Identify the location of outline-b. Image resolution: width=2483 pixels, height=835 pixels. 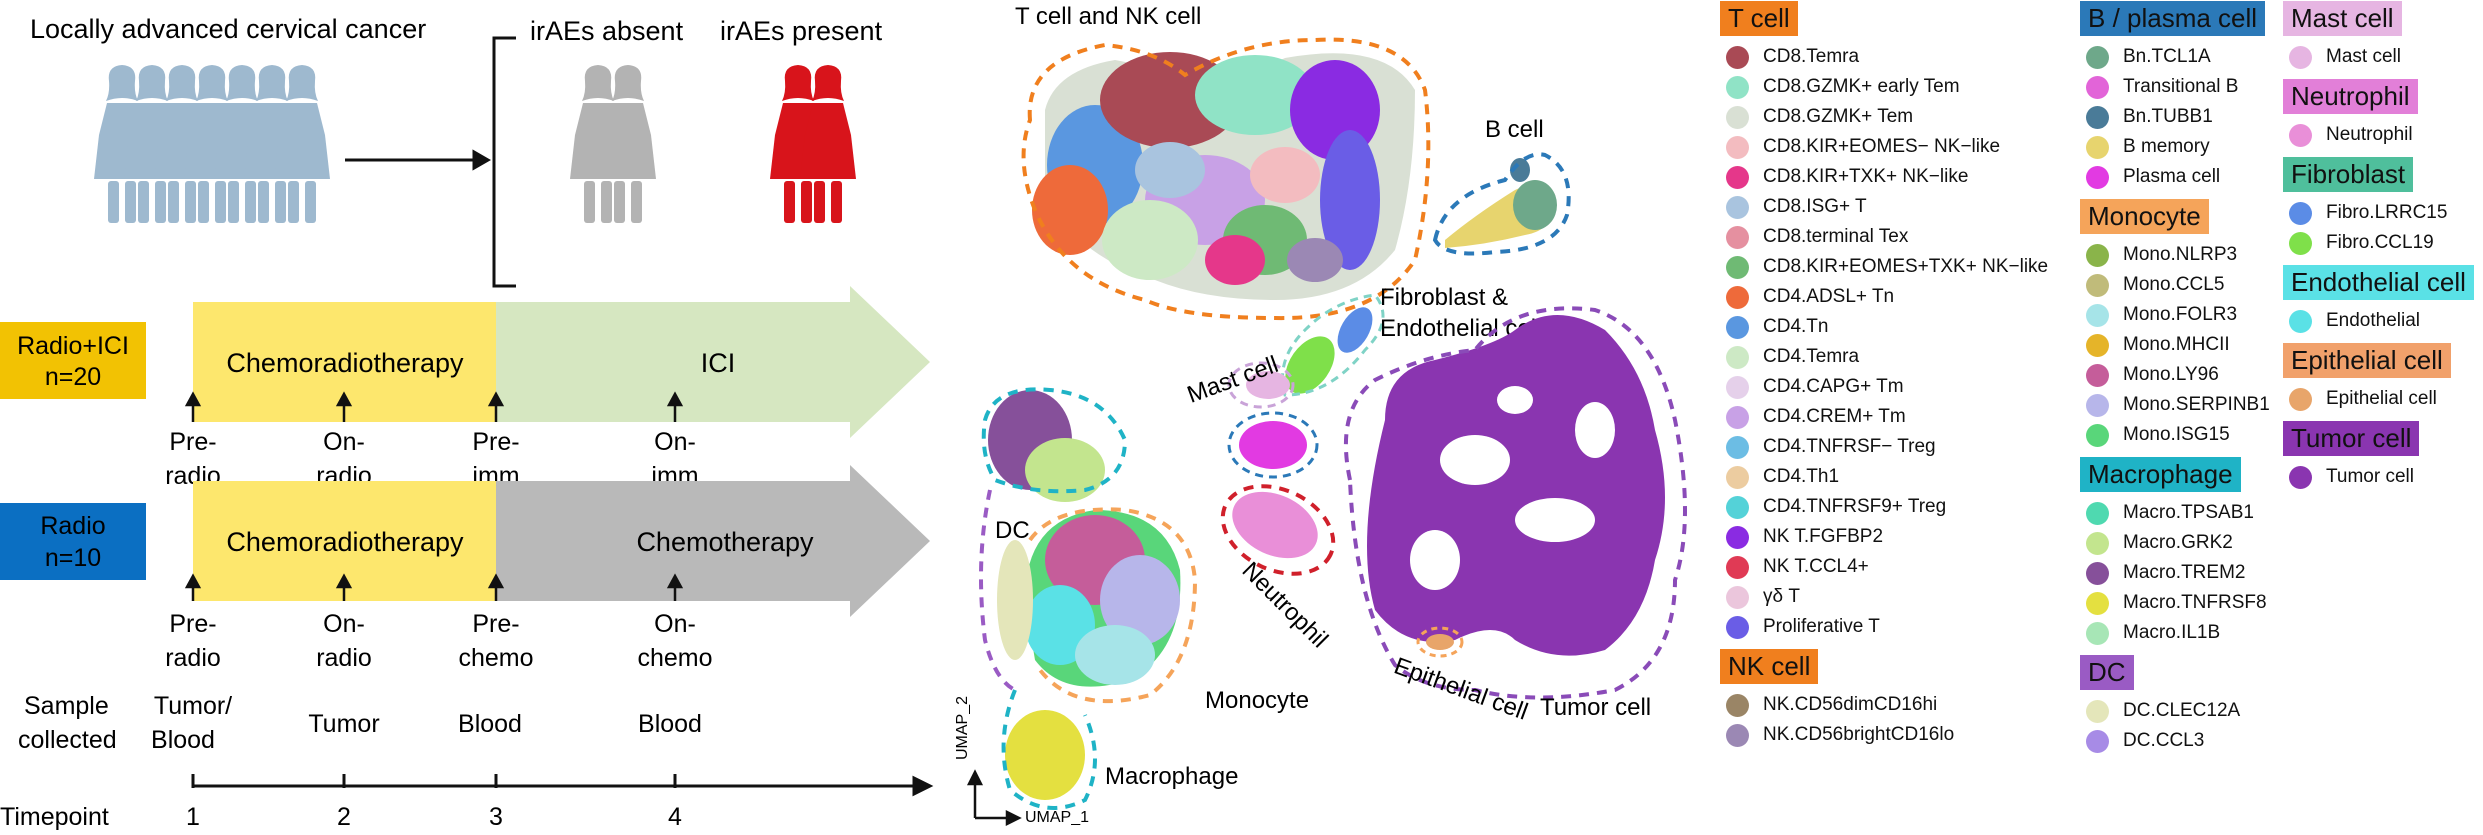
(1501, 204).